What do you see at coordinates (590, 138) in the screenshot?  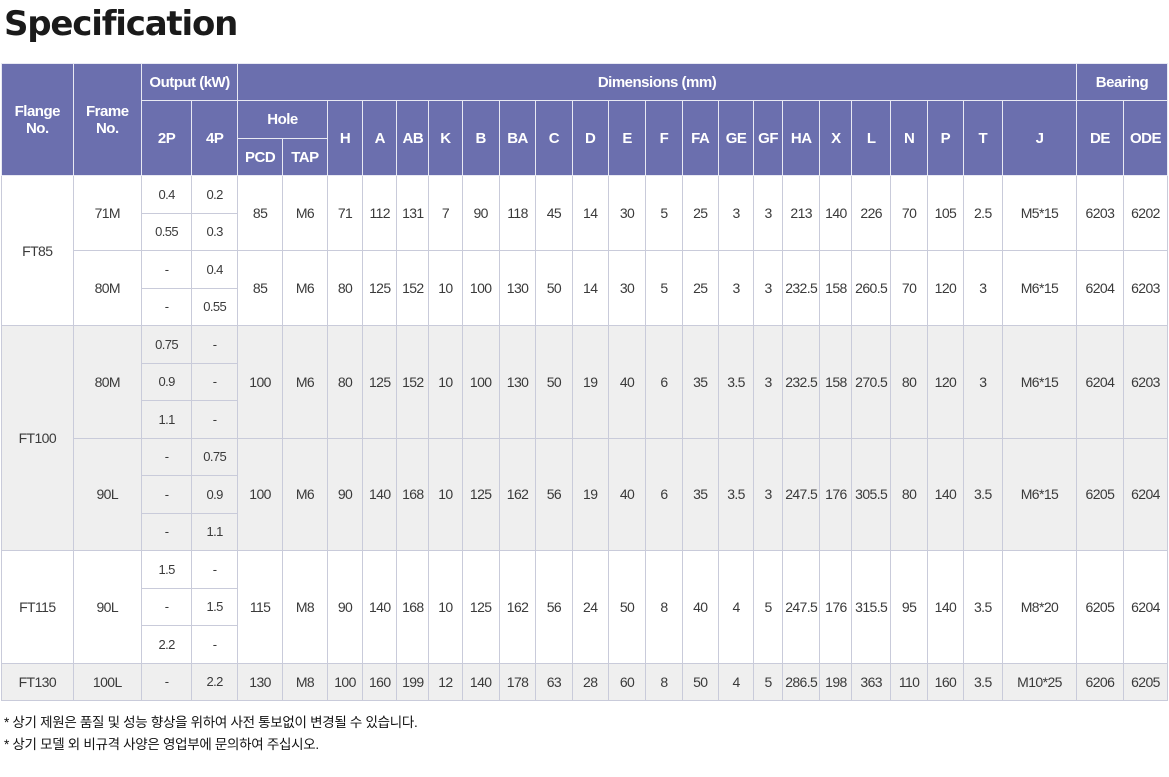 I see `header-dim-d: D` at bounding box center [590, 138].